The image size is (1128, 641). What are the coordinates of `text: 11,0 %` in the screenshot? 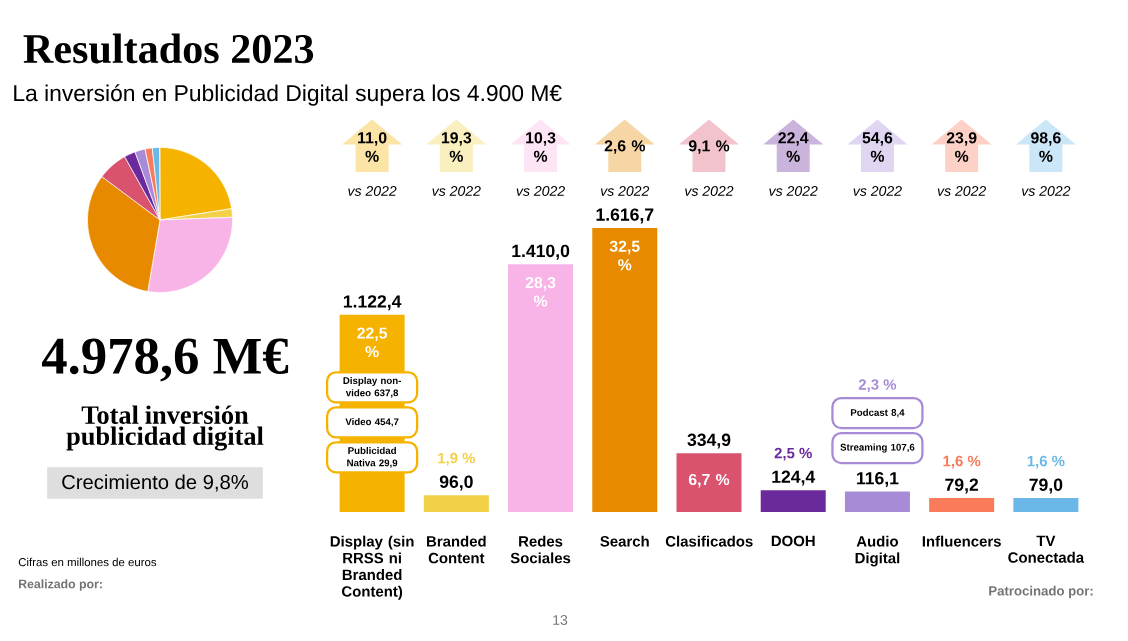 It's located at (372, 147).